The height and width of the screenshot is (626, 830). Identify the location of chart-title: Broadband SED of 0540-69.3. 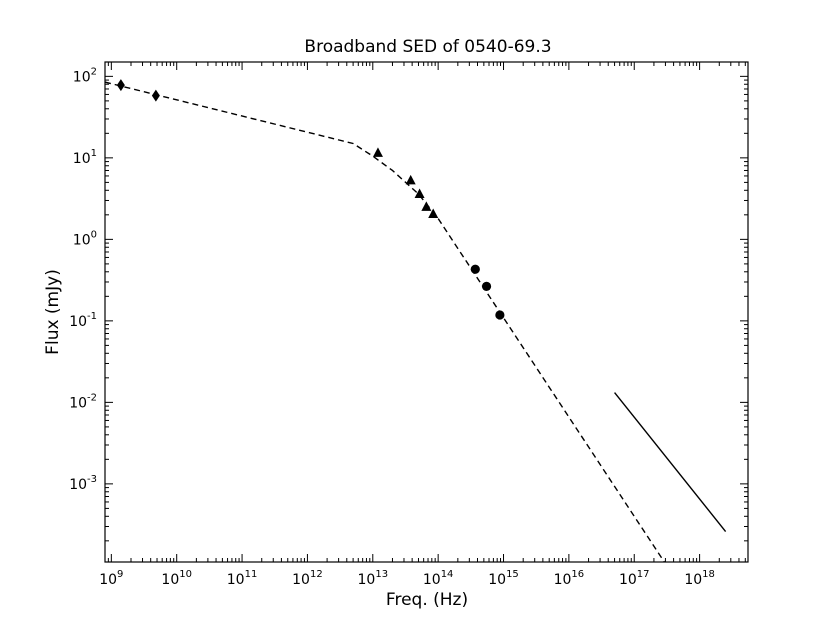
(427, 47).